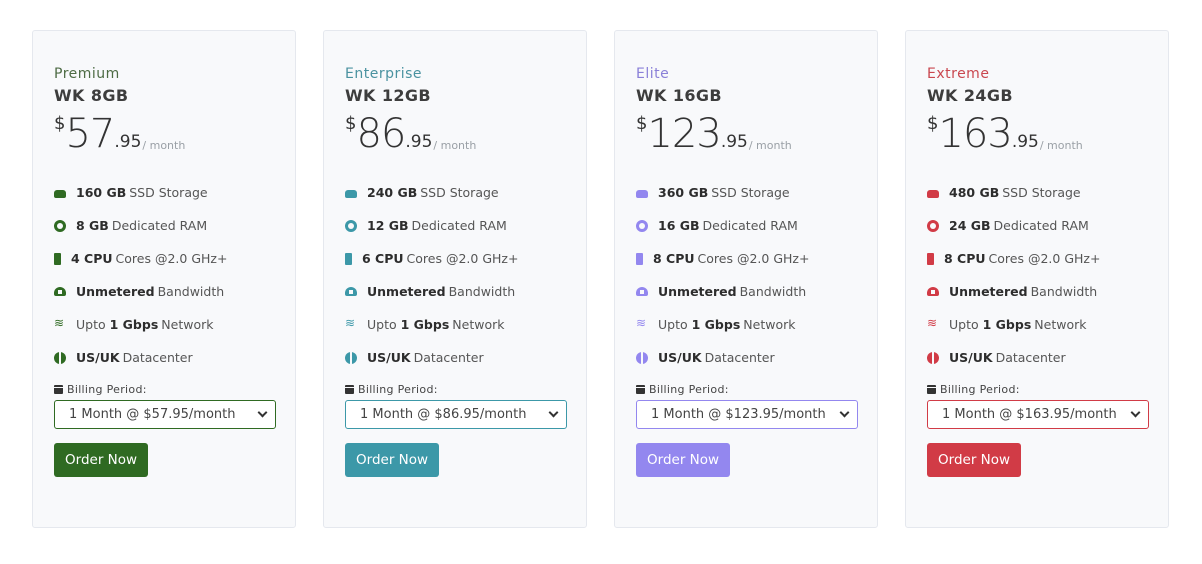  Describe the element at coordinates (1038, 414) in the screenshot. I see `billing-period-select: 1 Month @ $163.95/month` at that location.